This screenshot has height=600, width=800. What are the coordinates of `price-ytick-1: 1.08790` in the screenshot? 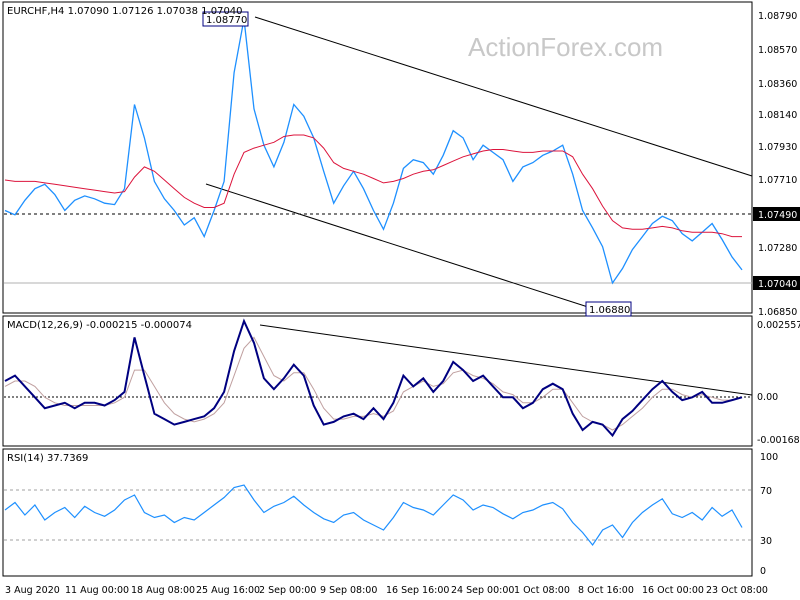 It's located at (777, 16).